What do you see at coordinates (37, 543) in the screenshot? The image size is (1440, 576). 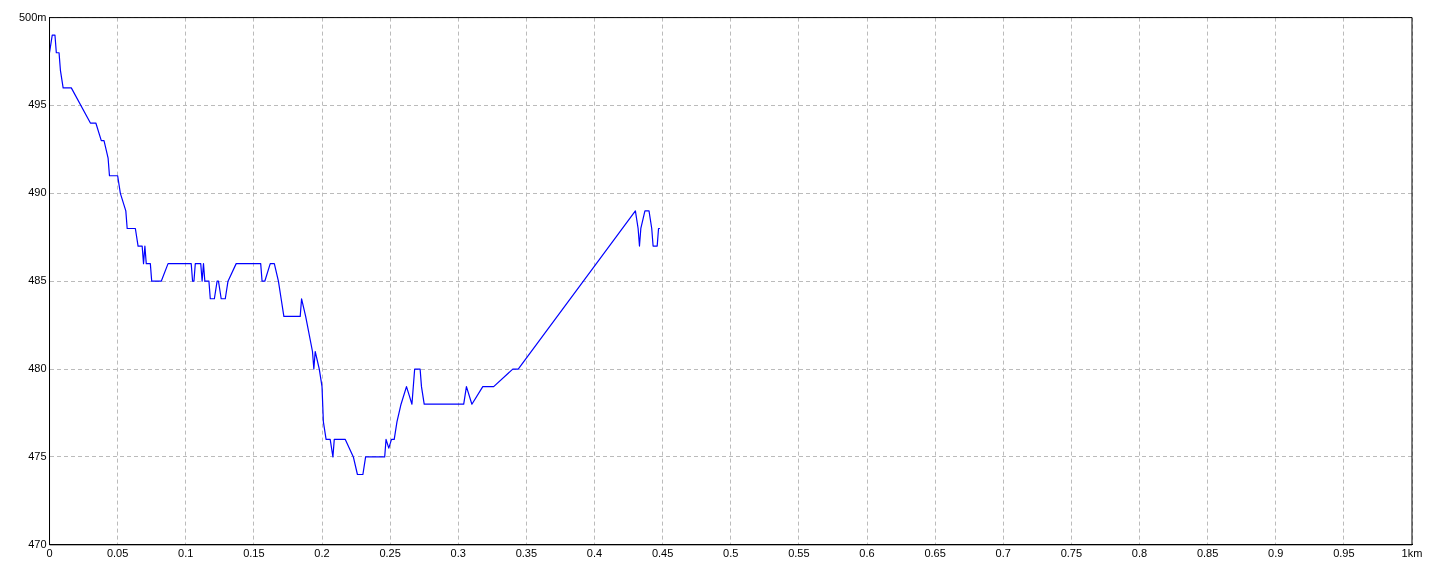 I see `y-tick-label: 470` at bounding box center [37, 543].